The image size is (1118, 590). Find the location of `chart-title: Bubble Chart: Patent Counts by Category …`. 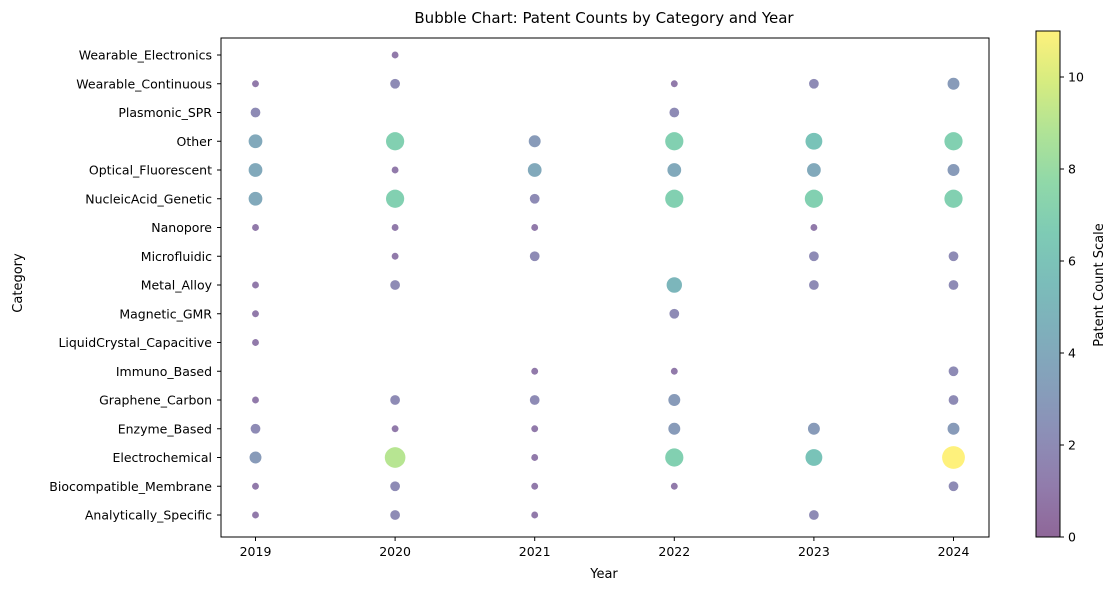

chart-title: Bubble Chart: Patent Counts by Category … is located at coordinates (604, 18).